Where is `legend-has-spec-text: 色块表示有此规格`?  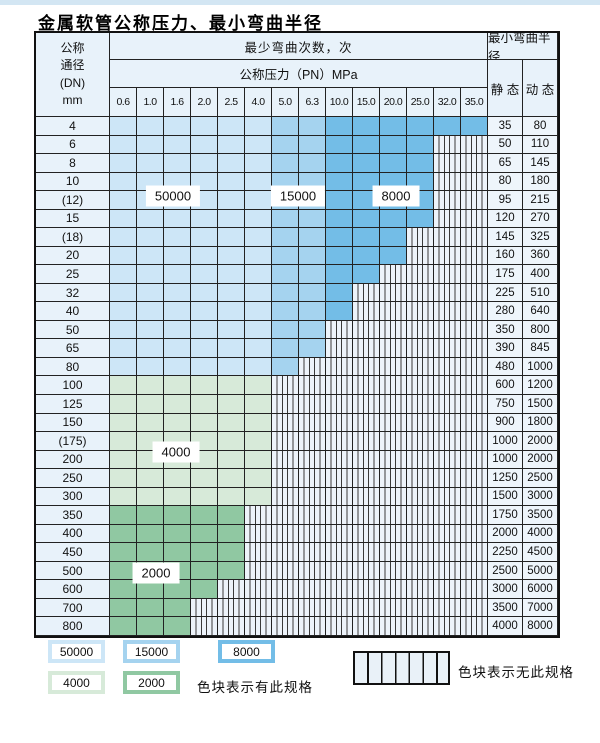
legend-has-spec-text: 色块表示有此规格 is located at coordinates (255, 687).